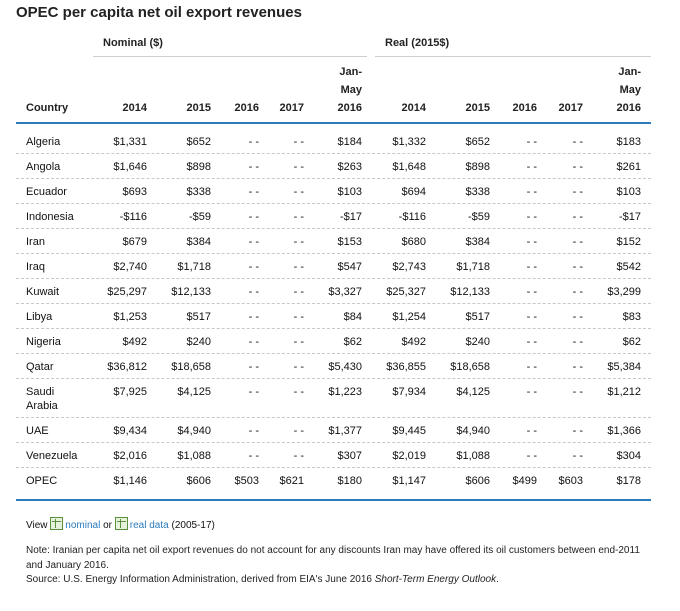  I want to click on table-cell: $606, so click(198, 481).